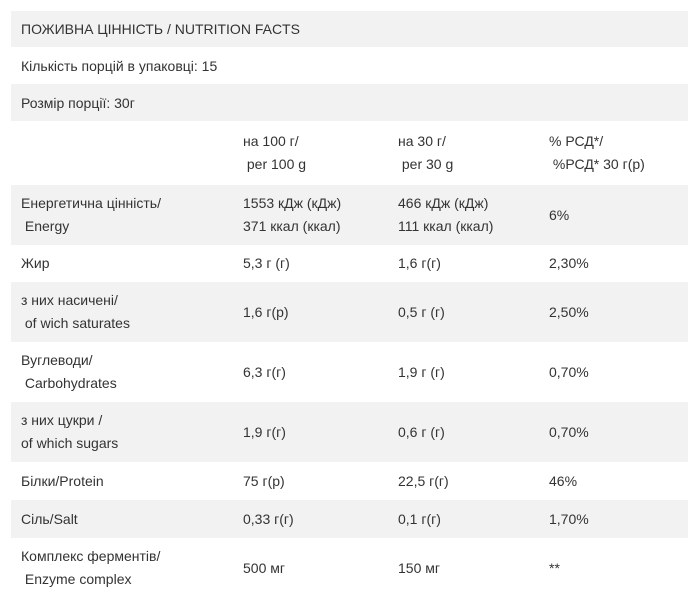 This screenshot has width=700, height=598. I want to click on text-line: 1,70%, so click(569, 518).